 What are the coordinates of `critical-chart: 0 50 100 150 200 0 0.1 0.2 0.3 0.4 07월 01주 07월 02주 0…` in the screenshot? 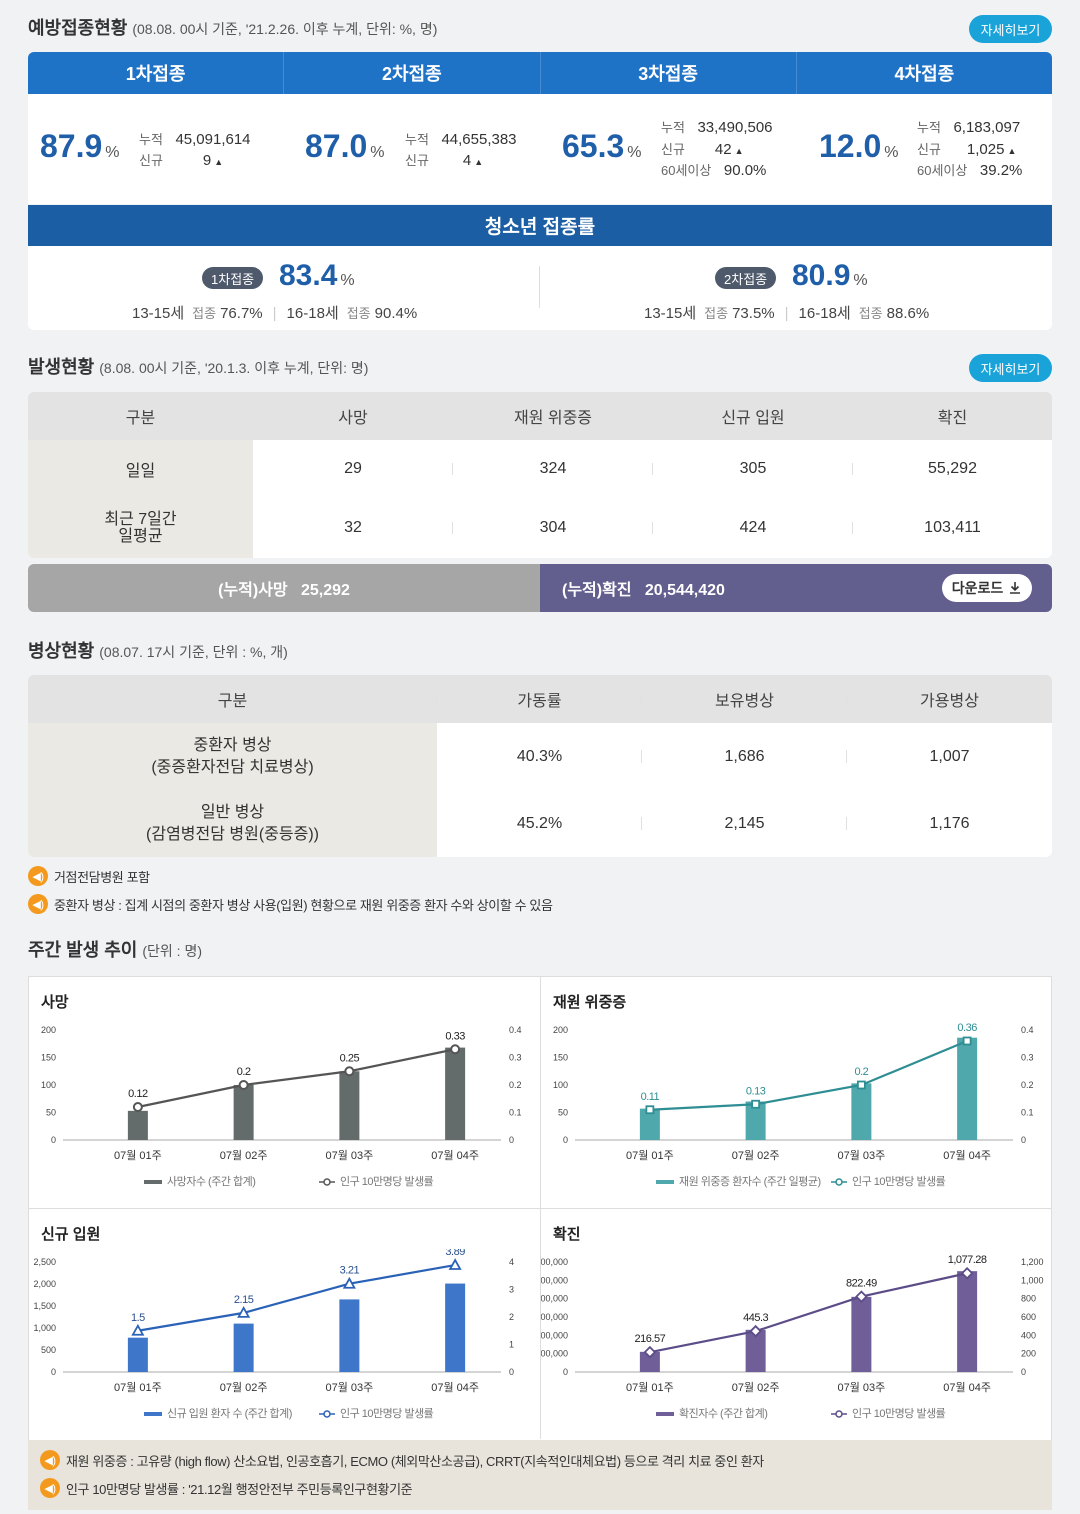 It's located at (793, 1105).